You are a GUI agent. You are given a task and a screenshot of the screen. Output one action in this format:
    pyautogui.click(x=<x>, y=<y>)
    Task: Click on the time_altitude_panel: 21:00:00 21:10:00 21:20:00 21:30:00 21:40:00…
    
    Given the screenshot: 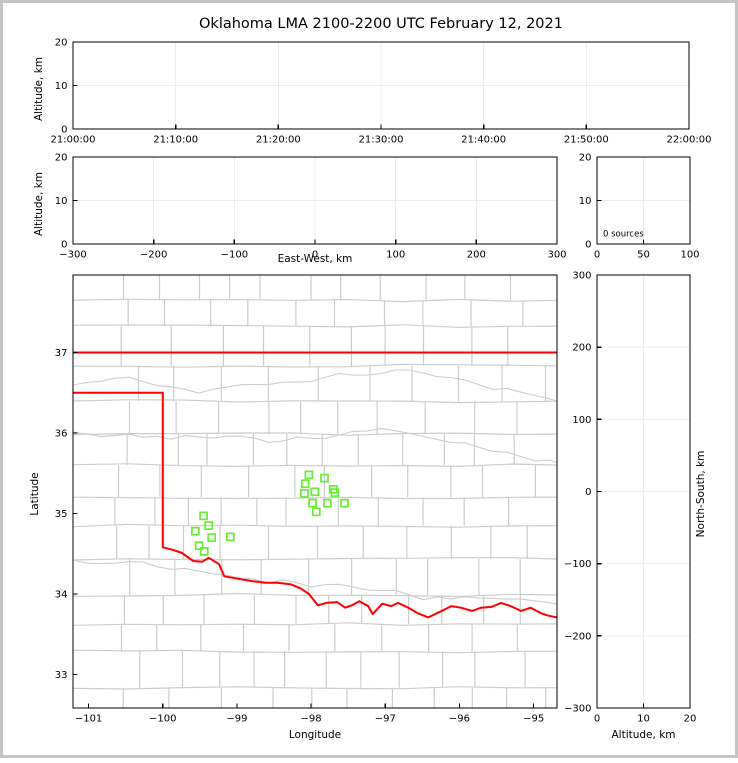 What is the action you would take?
    pyautogui.click(x=381, y=92)
    